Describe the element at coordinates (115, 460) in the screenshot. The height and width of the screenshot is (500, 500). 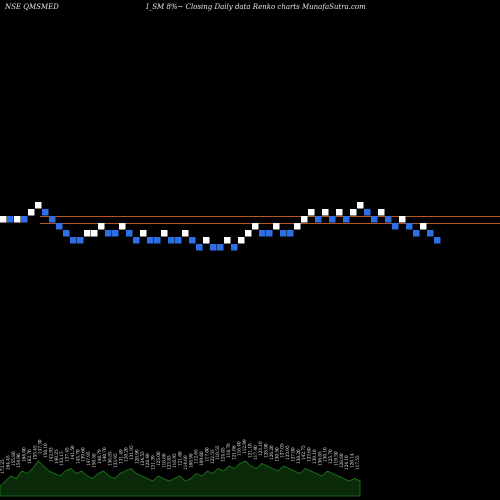
I see `value-label: 133.95` at that location.